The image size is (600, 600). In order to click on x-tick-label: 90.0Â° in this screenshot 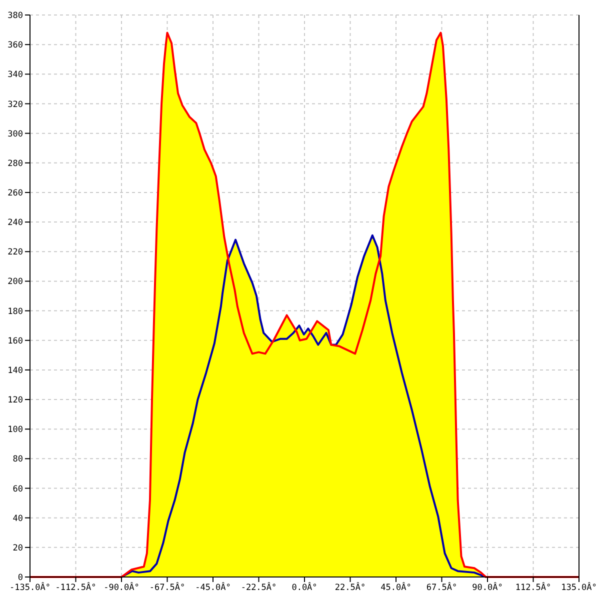, I will do `click(487, 588)`.